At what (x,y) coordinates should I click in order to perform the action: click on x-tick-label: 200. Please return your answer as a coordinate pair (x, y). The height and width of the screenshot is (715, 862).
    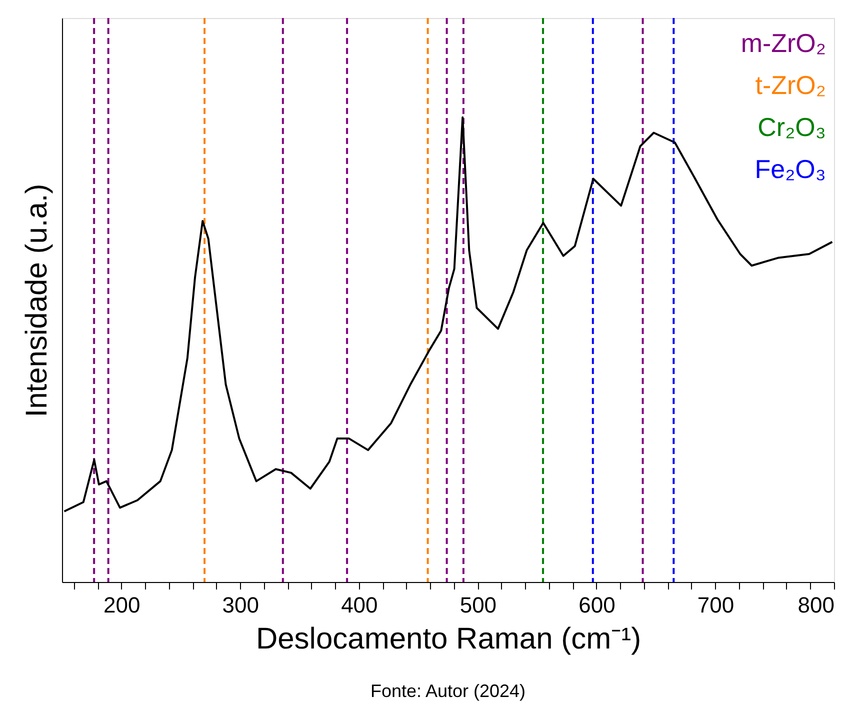
    Looking at the image, I should click on (122, 605).